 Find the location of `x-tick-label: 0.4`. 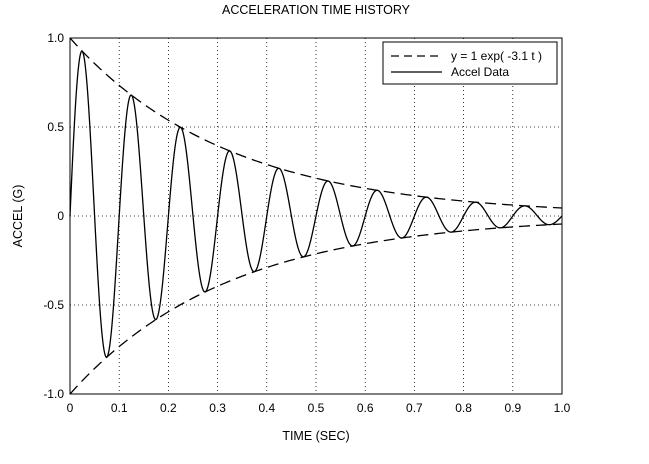

x-tick-label: 0.4 is located at coordinates (266, 408).